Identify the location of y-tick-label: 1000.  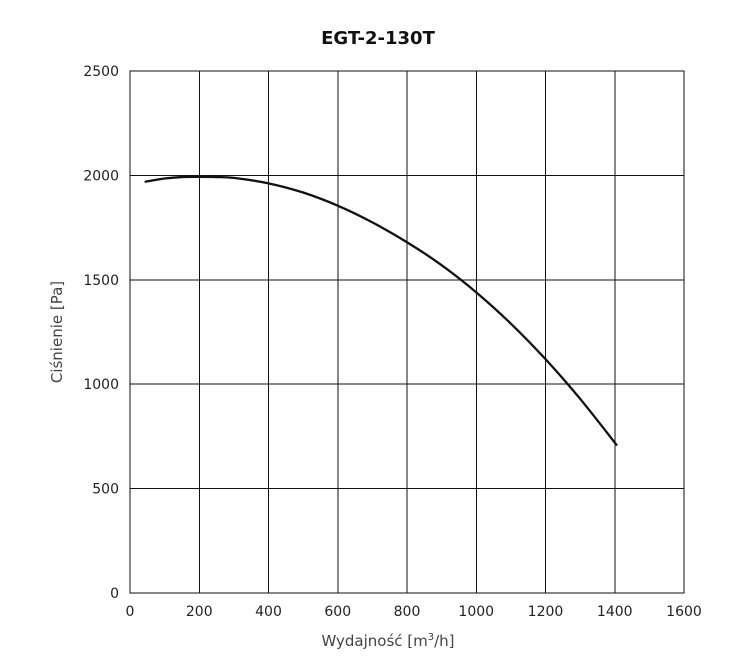
(101, 385).